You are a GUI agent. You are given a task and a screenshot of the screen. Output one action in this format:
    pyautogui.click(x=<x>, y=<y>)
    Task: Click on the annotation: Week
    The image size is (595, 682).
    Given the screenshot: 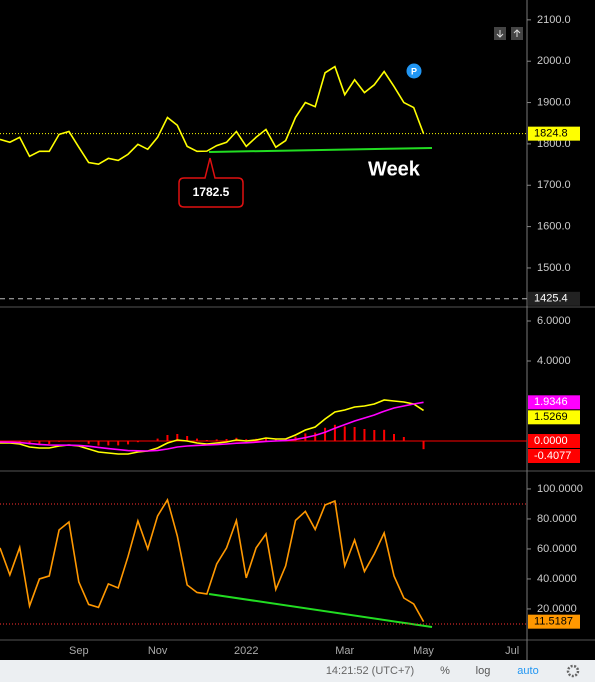 What is the action you would take?
    pyautogui.click(x=394, y=169)
    